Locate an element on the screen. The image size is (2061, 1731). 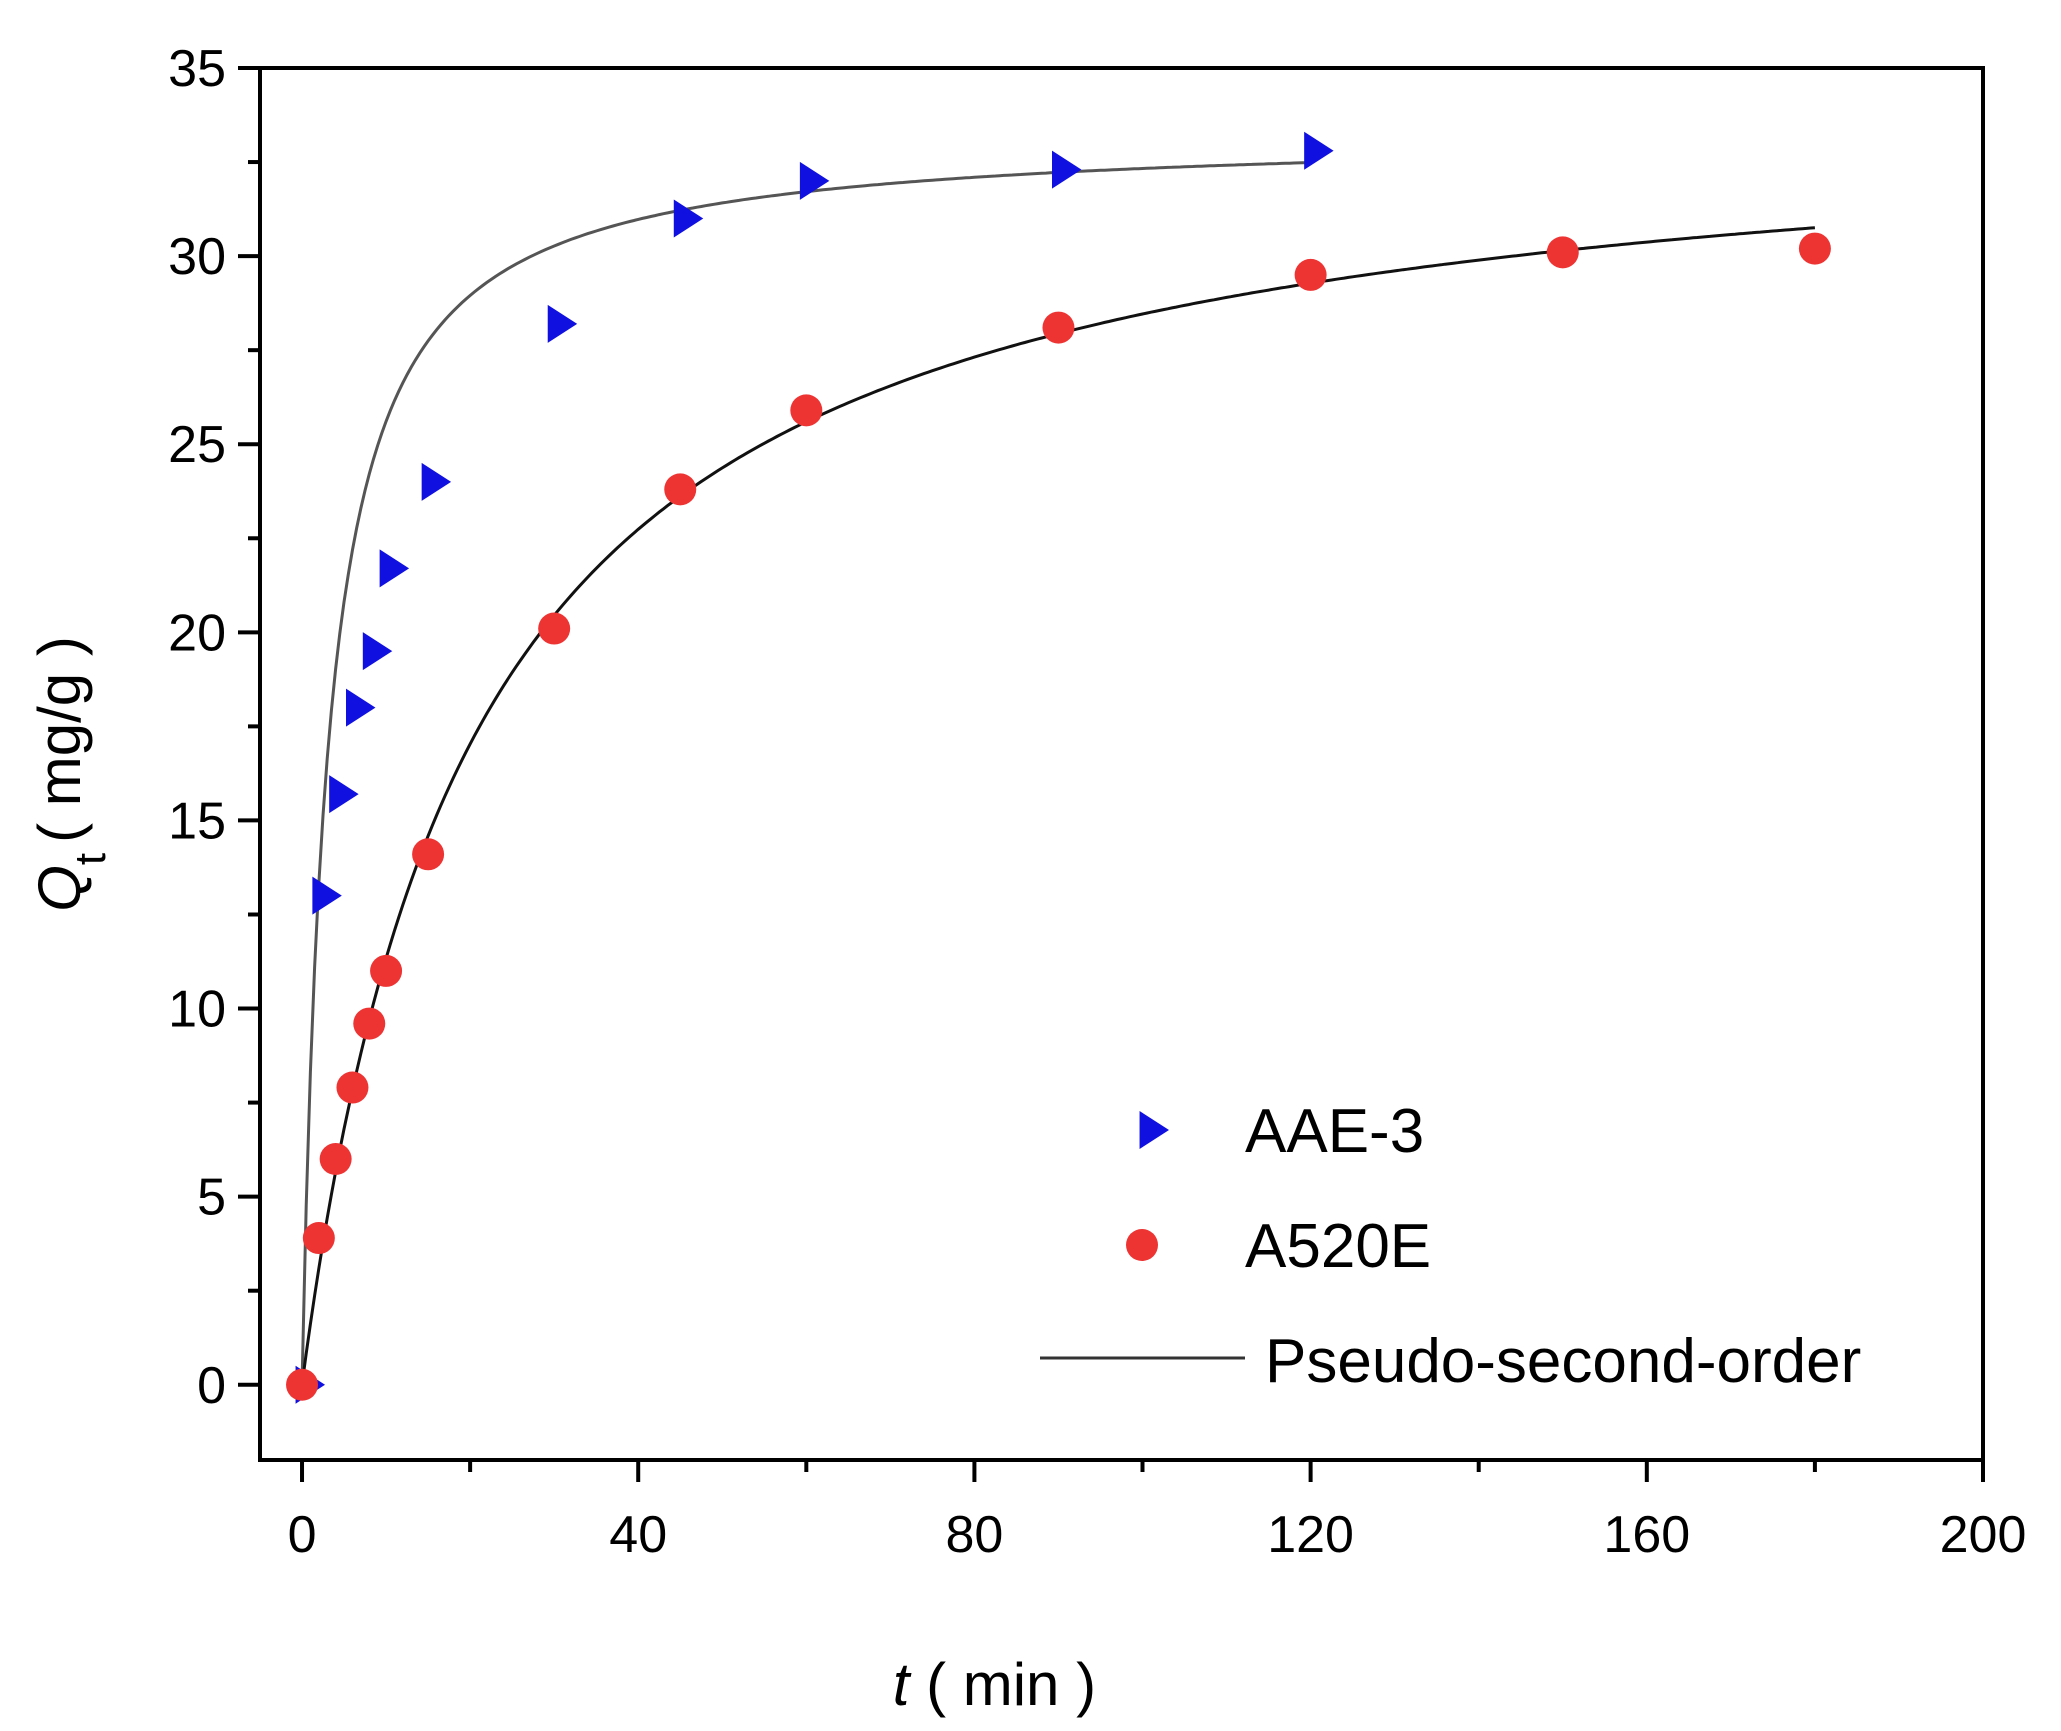
x-tick-label: 80 is located at coordinates (974, 1535).